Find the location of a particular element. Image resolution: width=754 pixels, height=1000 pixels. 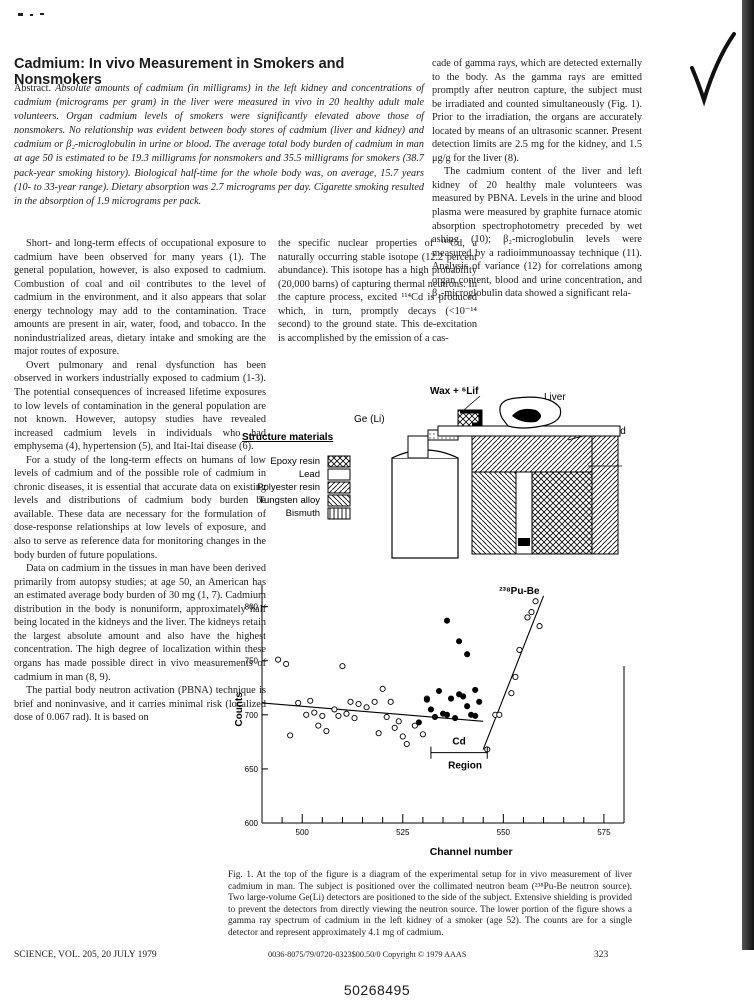

y-tick-label: 600 is located at coordinates (252, 823).